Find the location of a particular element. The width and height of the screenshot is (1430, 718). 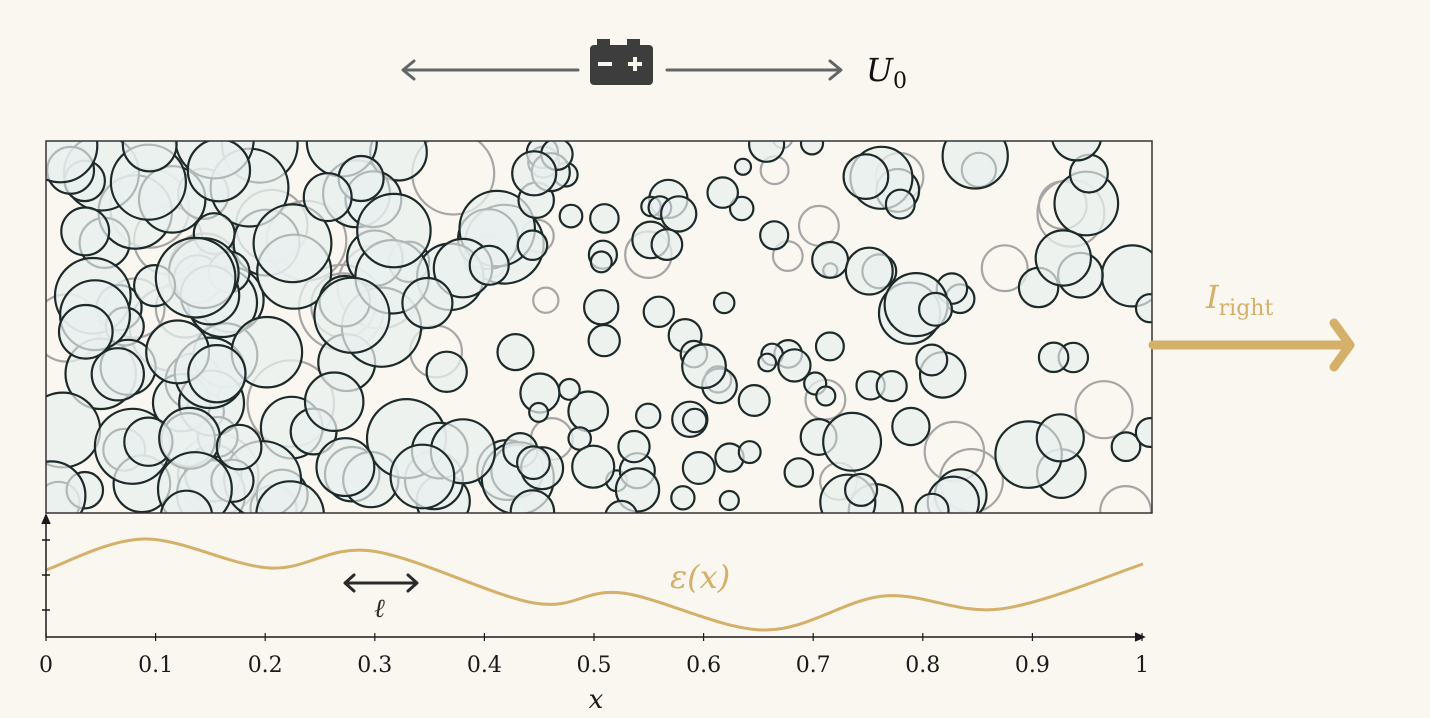

x-axis-ticks: 0 0.1 0.2 0.3 0.4 0.5 0.6 0.7 0.8 0.9 1 is located at coordinates (594, 655).